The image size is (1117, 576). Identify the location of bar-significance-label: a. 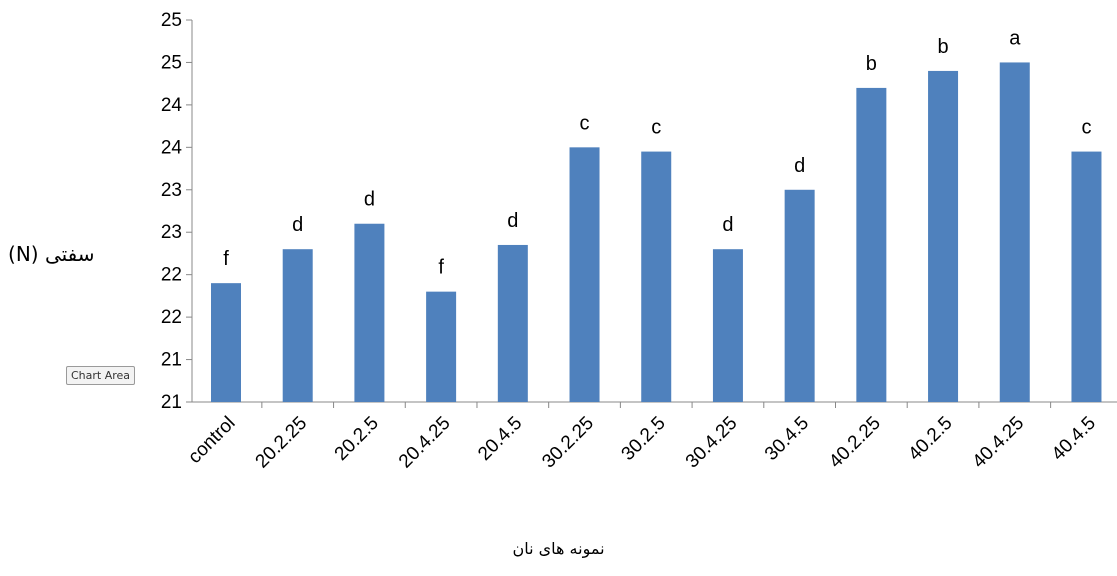
(1015, 38).